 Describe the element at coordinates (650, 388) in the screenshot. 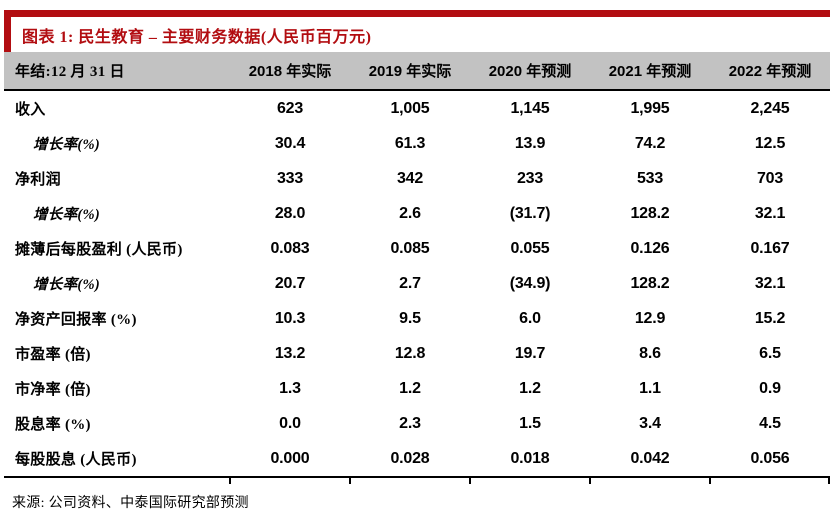

I see `cell-value: 1.1` at that location.